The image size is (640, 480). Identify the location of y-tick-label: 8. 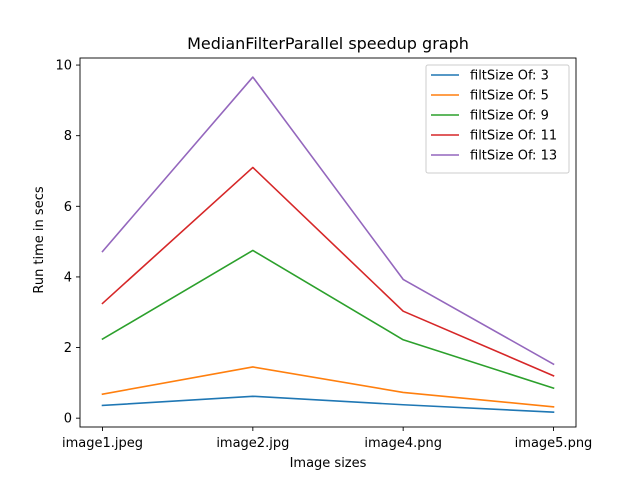
(68, 136).